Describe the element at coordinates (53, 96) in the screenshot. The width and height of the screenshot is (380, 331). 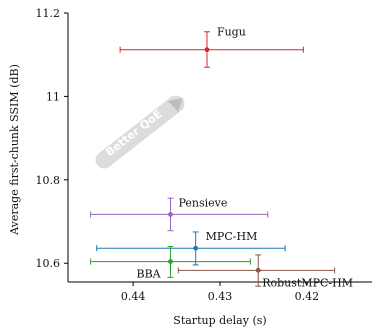
I see `y-tick-label: 11` at that location.